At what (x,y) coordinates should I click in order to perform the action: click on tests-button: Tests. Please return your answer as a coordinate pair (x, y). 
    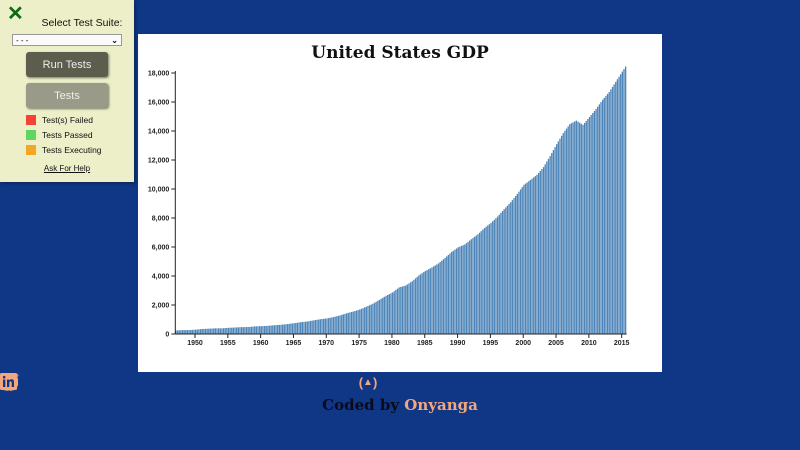
    Looking at the image, I should click on (67, 95).